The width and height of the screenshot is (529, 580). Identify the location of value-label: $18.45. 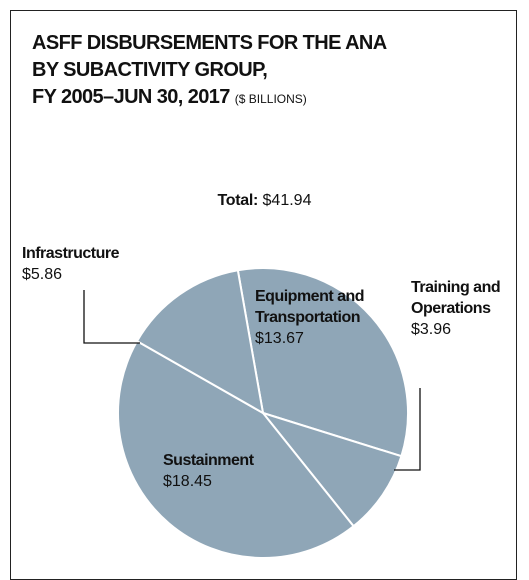
(187, 481).